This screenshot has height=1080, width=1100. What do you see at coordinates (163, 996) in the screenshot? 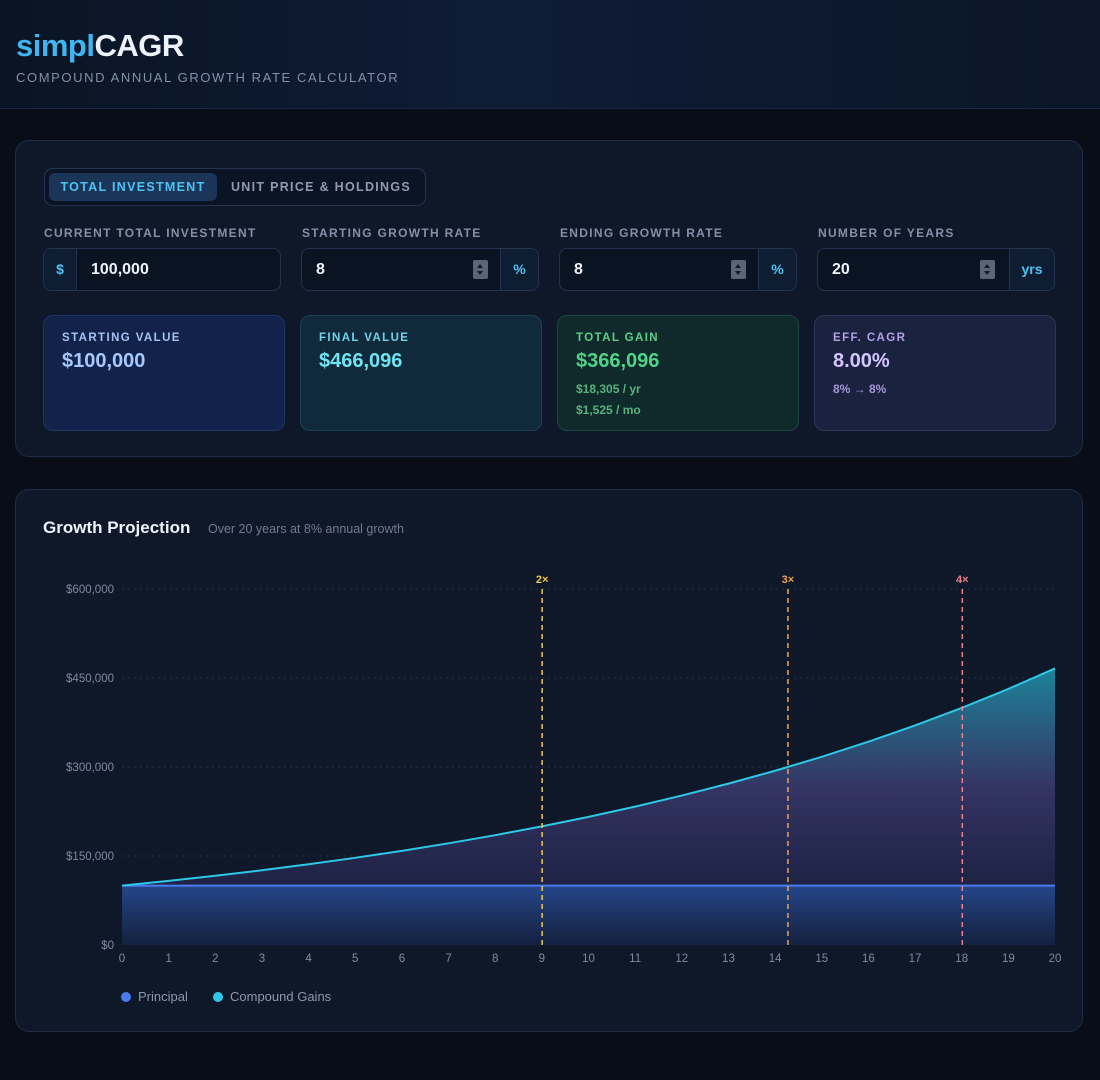
I see `legend-label: Principal` at bounding box center [163, 996].